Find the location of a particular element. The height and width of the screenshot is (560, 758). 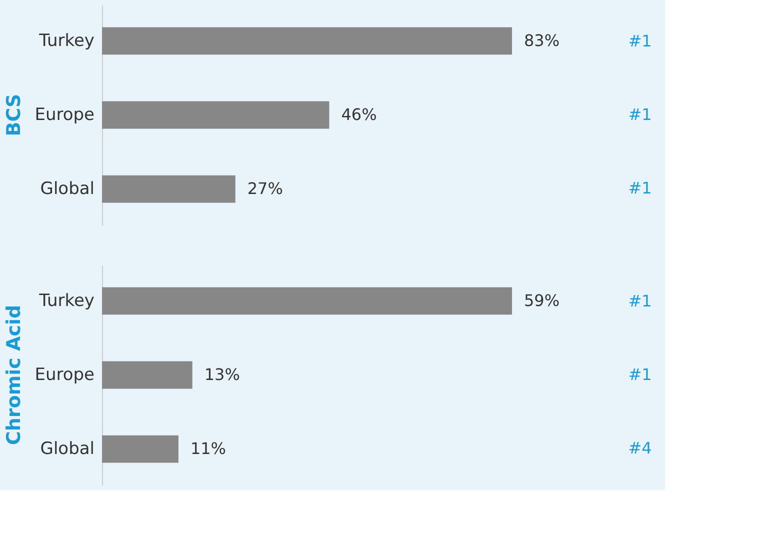

data-label: 46% is located at coordinates (359, 114).